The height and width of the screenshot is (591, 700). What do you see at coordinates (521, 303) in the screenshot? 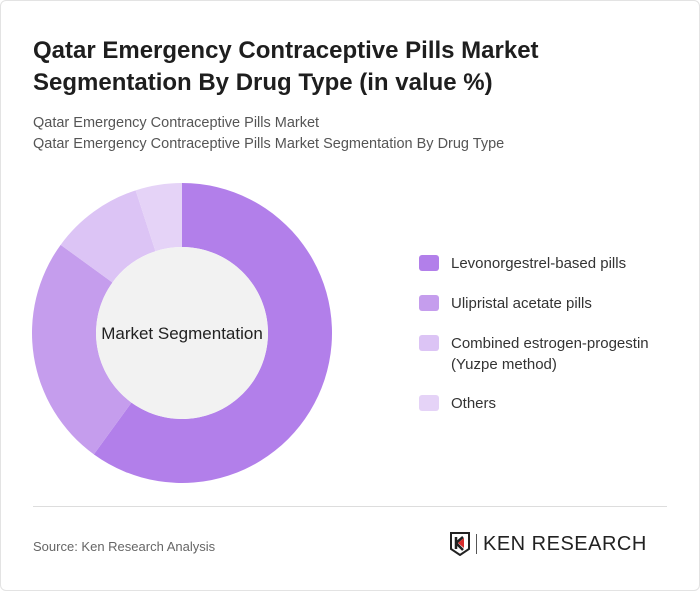
I see `legend-label: Ulipristal acetate pills` at bounding box center [521, 303].